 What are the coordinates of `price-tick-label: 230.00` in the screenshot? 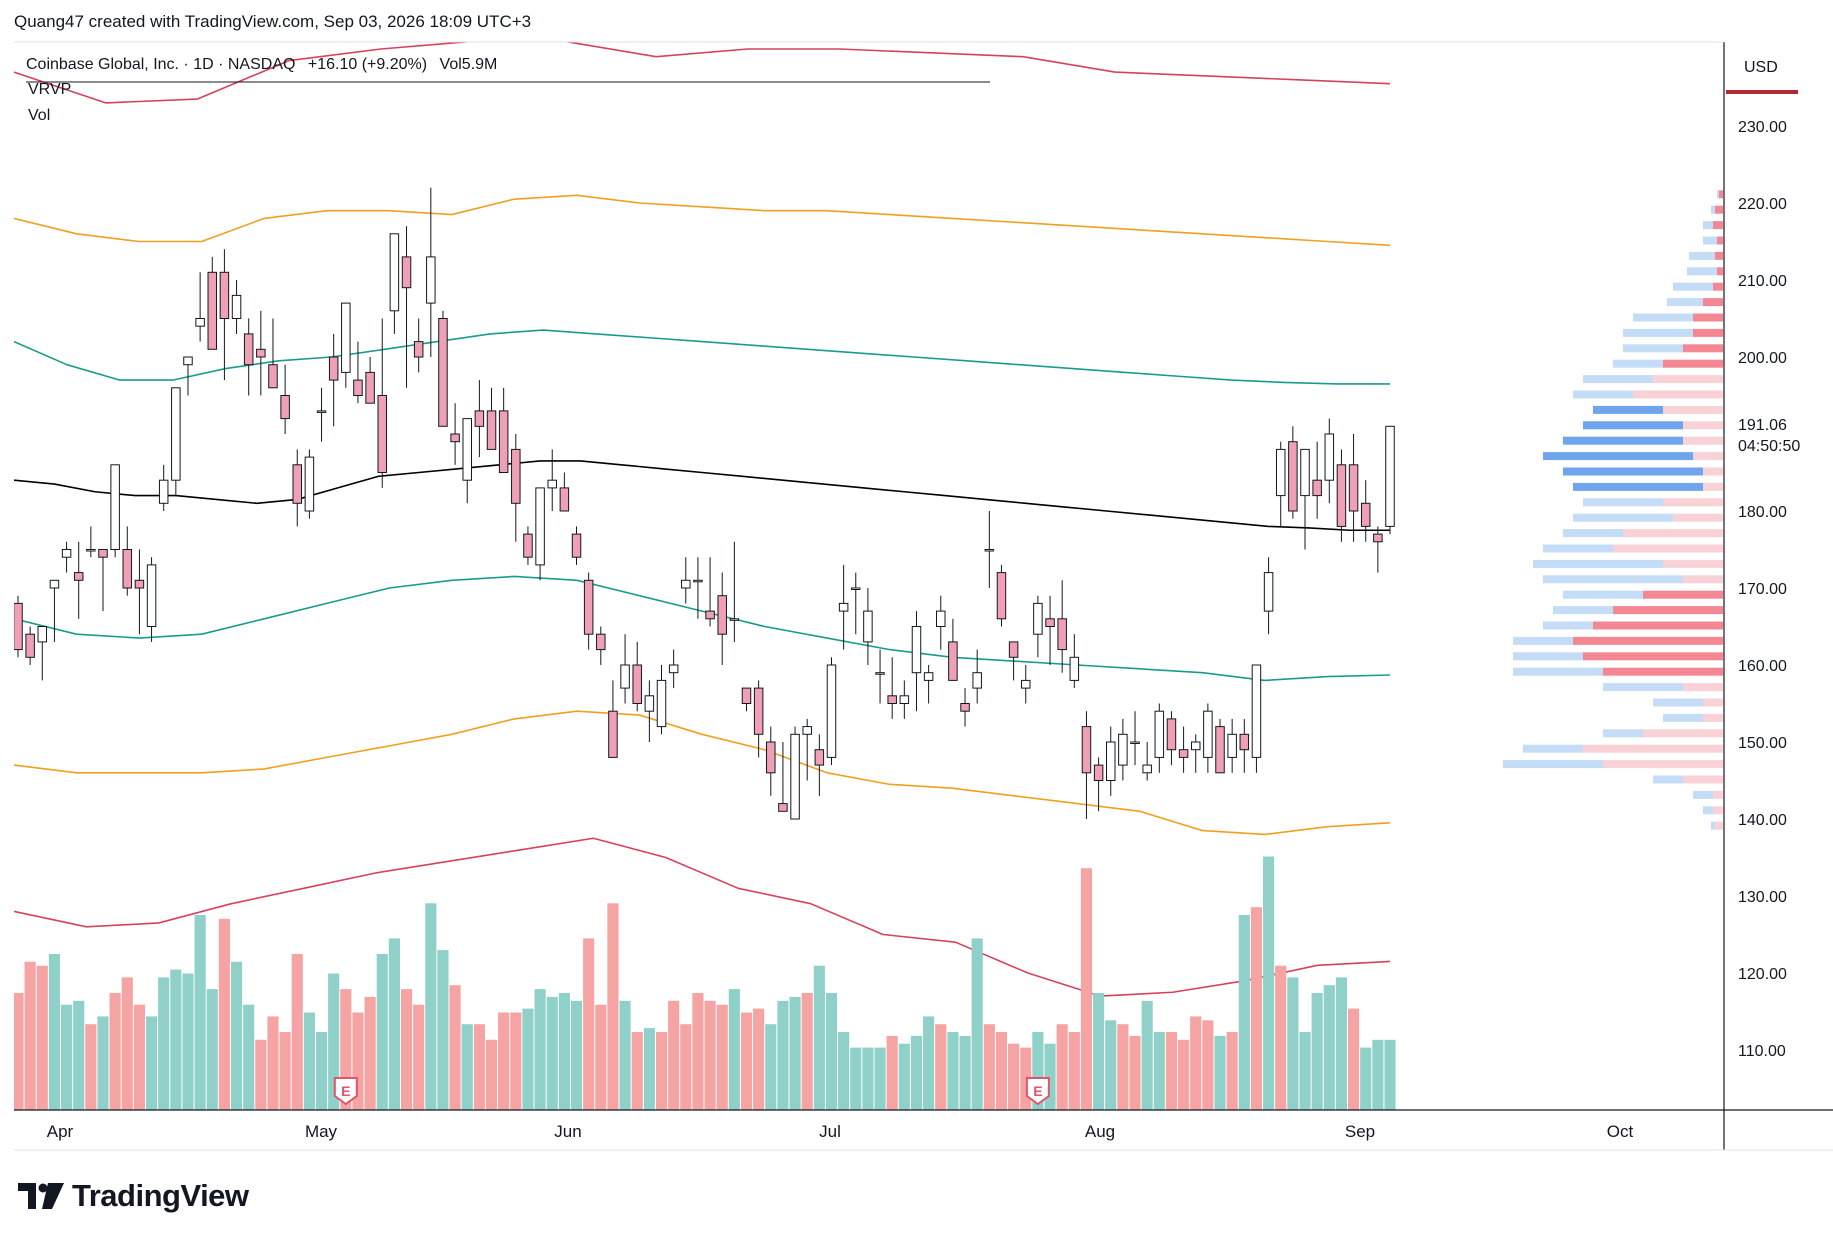 It's located at (1762, 127).